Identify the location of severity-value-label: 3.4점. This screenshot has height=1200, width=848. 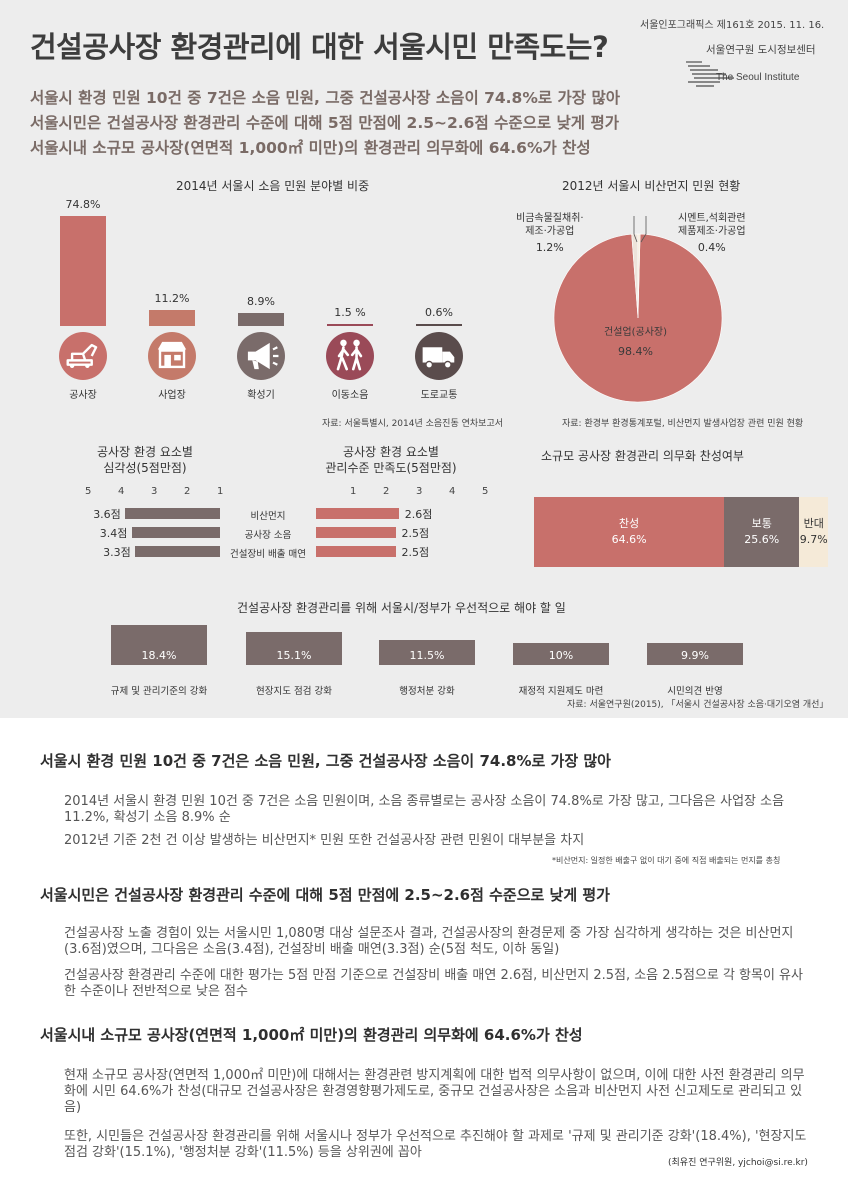
(113, 533).